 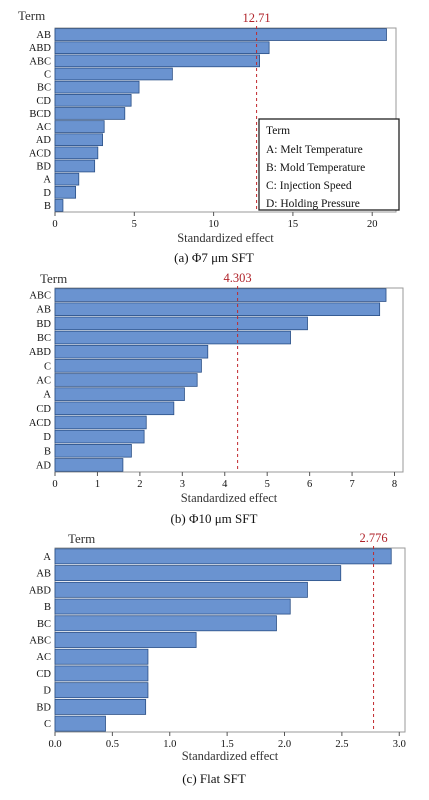 What do you see at coordinates (399, 744) in the screenshot?
I see `x-tick-label: 3.0` at bounding box center [399, 744].